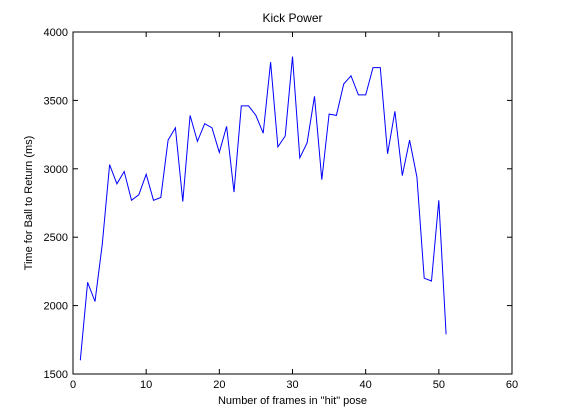  Describe the element at coordinates (439, 385) in the screenshot. I see `x-tick-label: 50` at that location.